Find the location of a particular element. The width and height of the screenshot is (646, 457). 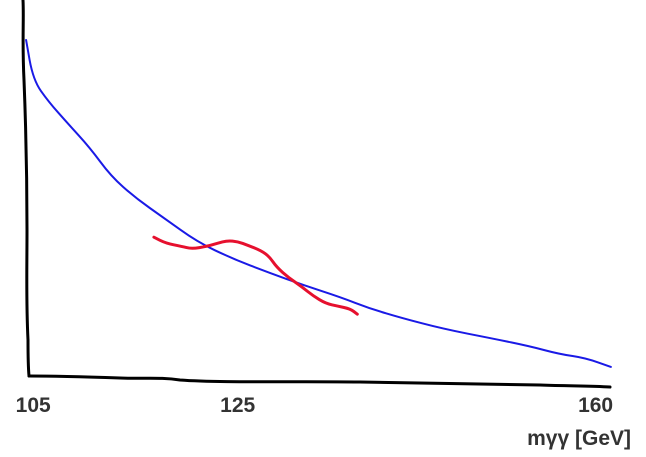

x-tick-labels: 105 125 160 is located at coordinates (314, 405).